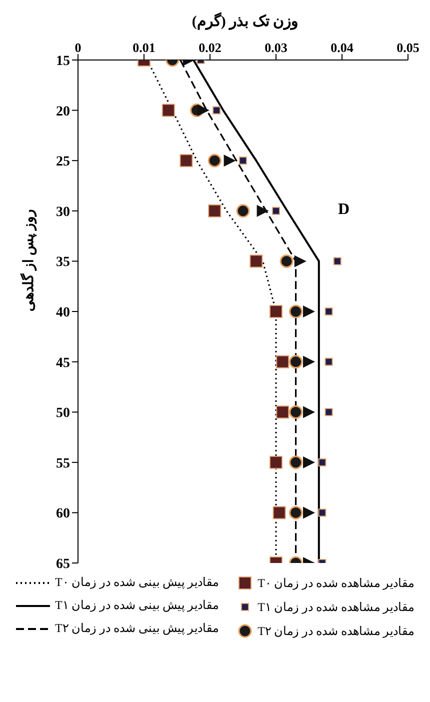 The image size is (430, 702). Describe the element at coordinates (78, 47) in the screenshot. I see `x-tick-label: 0` at that location.